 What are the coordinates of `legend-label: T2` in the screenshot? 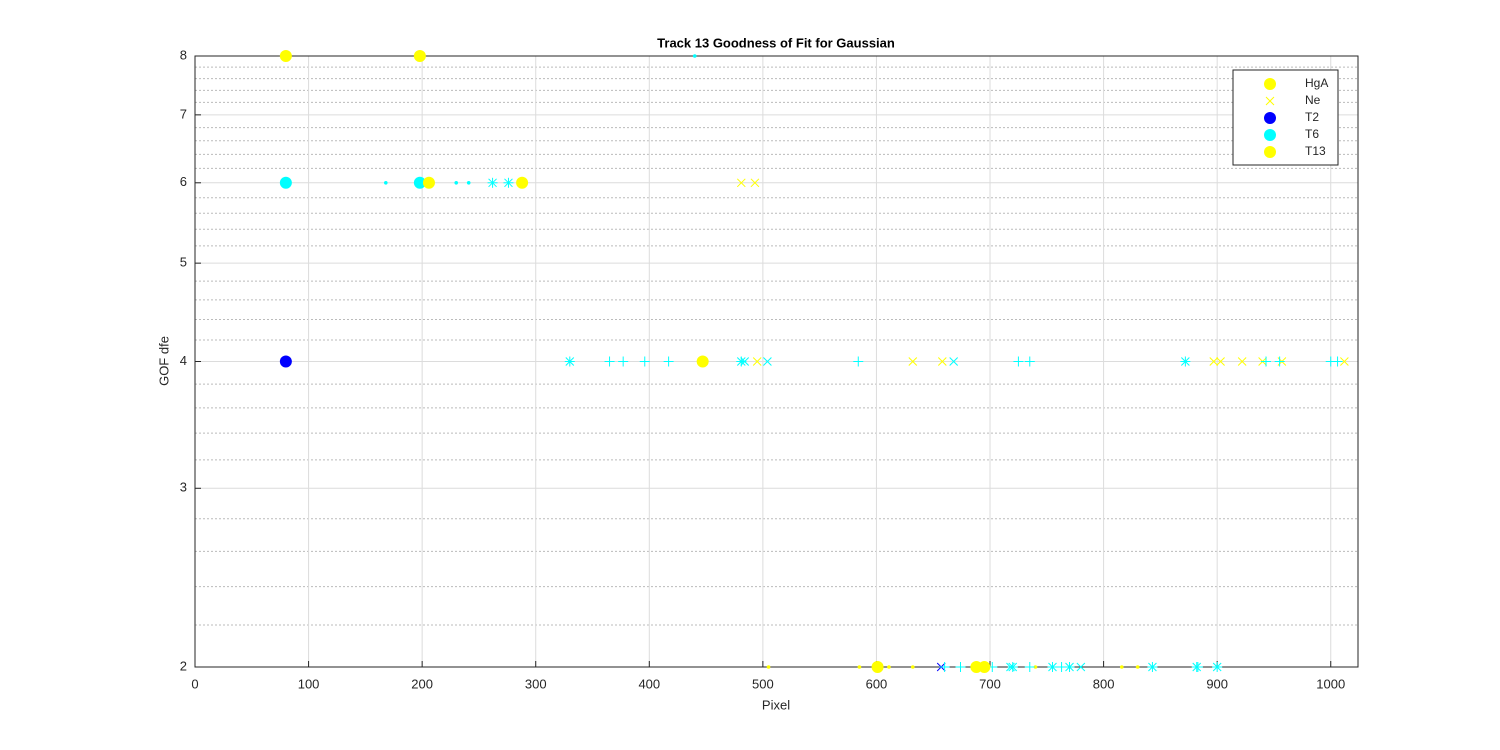 It's located at (1312, 117).